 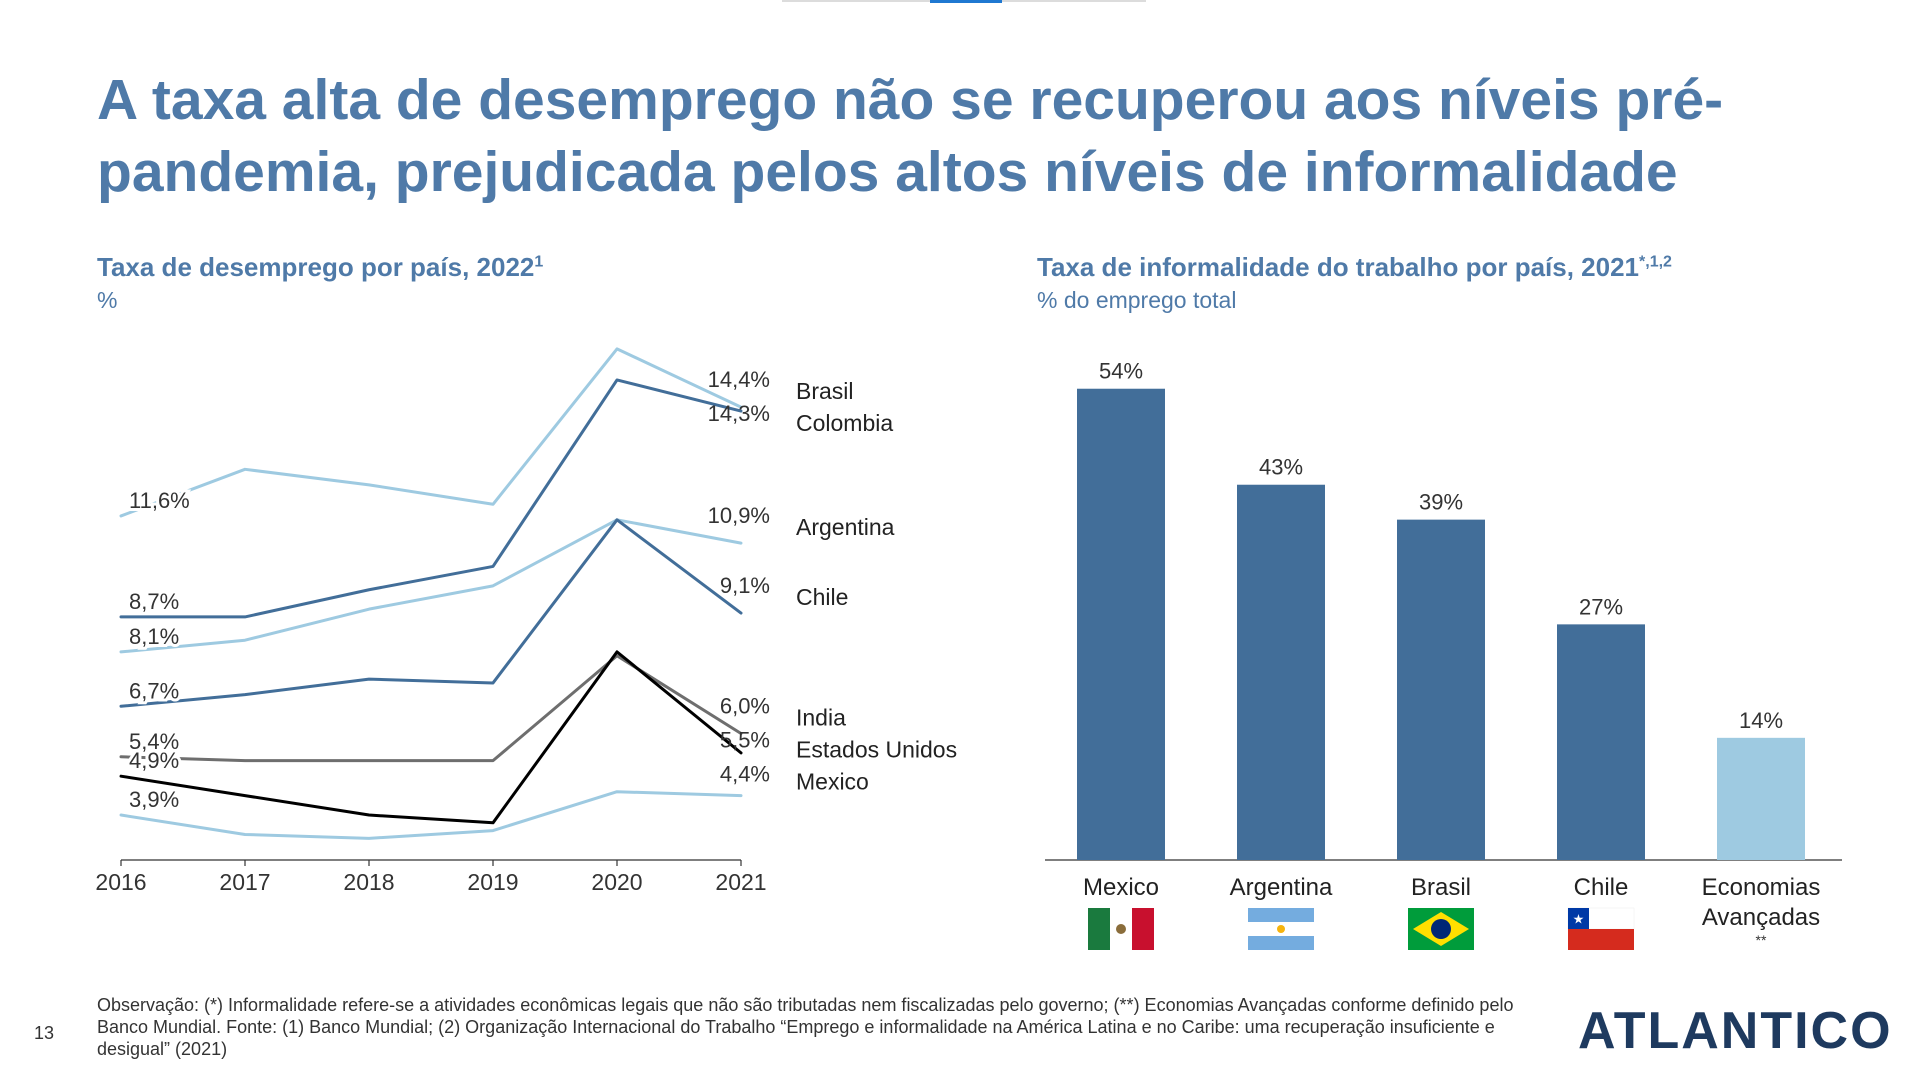 What do you see at coordinates (431, 708) in the screenshot?
I see `series-line-india` at bounding box center [431, 708].